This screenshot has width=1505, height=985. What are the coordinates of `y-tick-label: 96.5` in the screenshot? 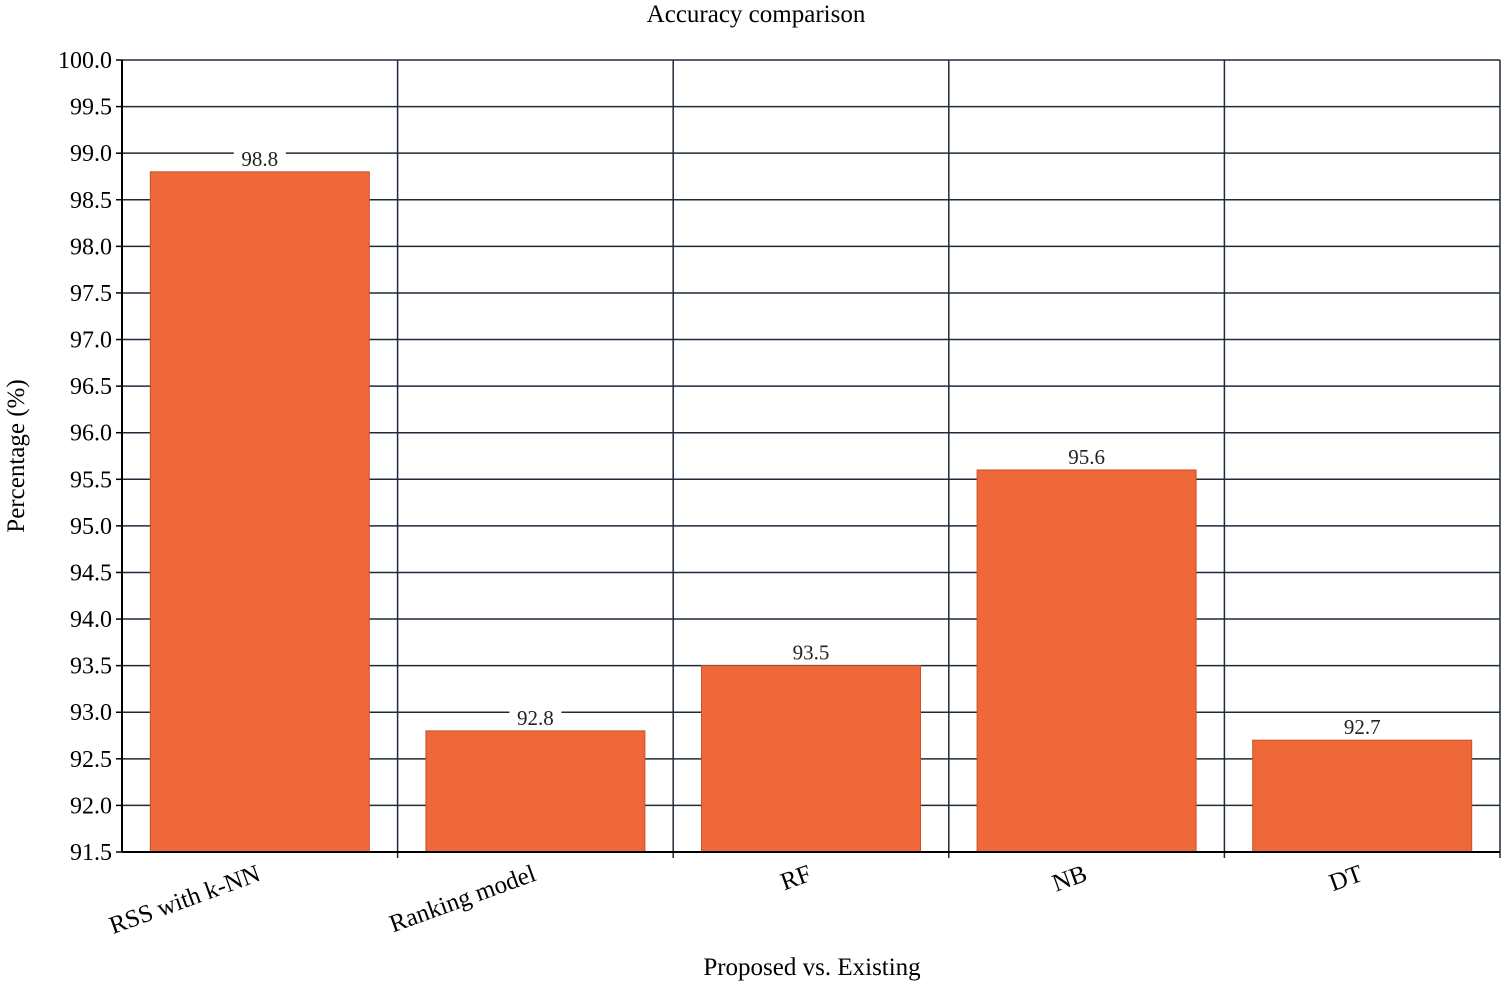 It's located at (91, 387).